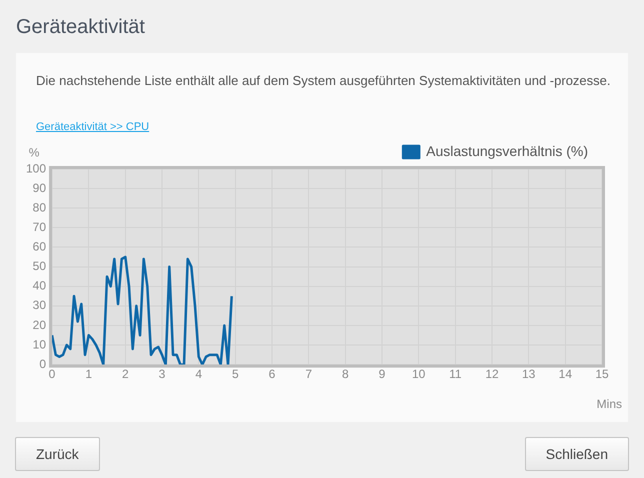  Describe the element at coordinates (39, 325) in the screenshot. I see `y-tick-label: 20` at that location.